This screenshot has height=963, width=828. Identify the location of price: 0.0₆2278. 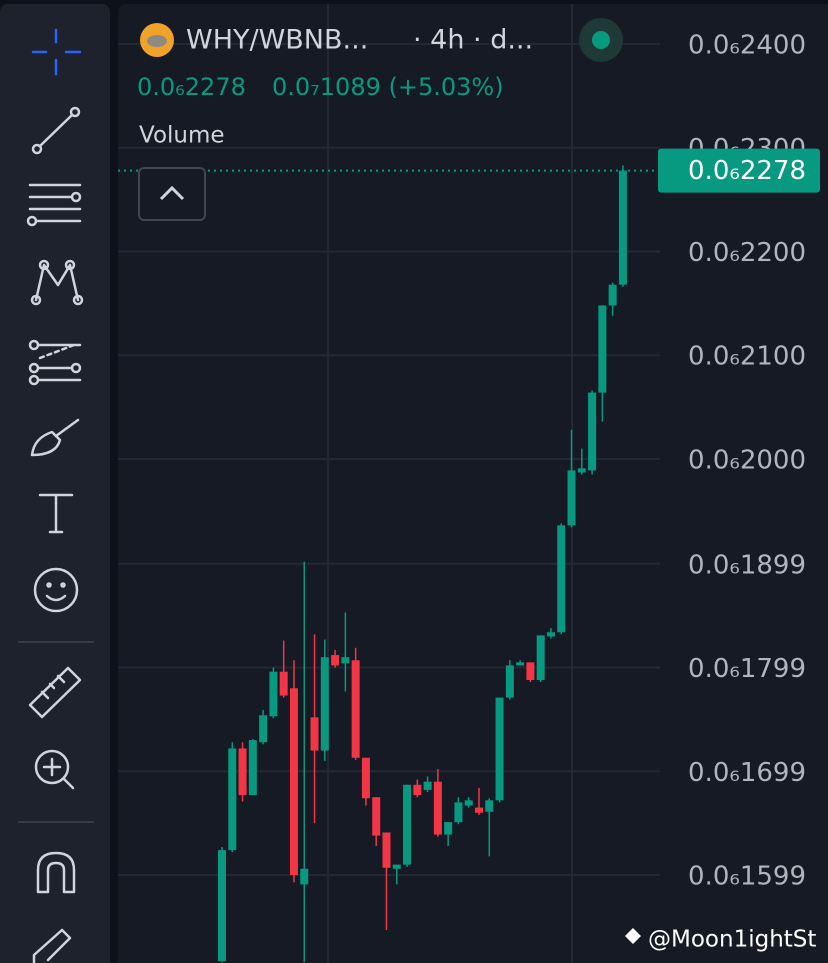
(191, 87).